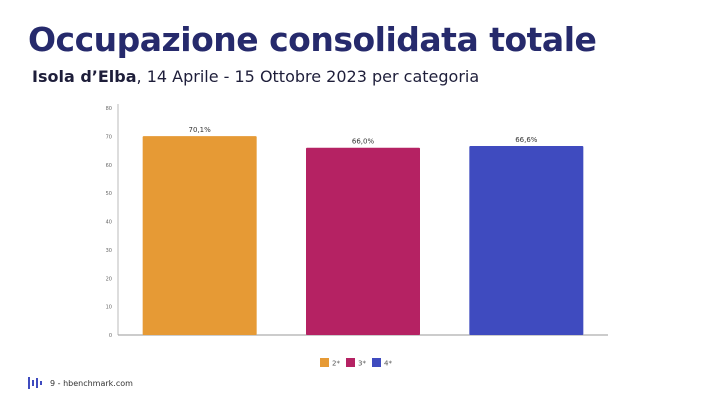 This screenshot has width=720, height=405. Describe the element at coordinates (109, 194) in the screenshot. I see `y-tick-label: 50` at that location.